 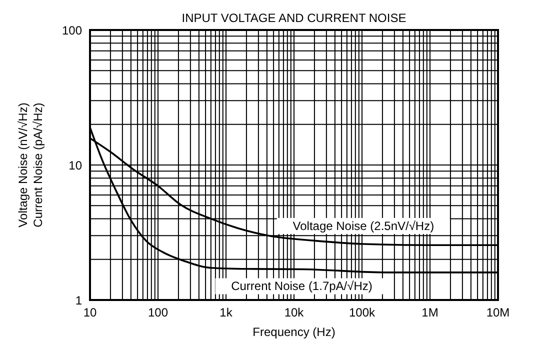 I want to click on series-label: Voltage Noise (2.5nV/√Hz), so click(x=363, y=225).